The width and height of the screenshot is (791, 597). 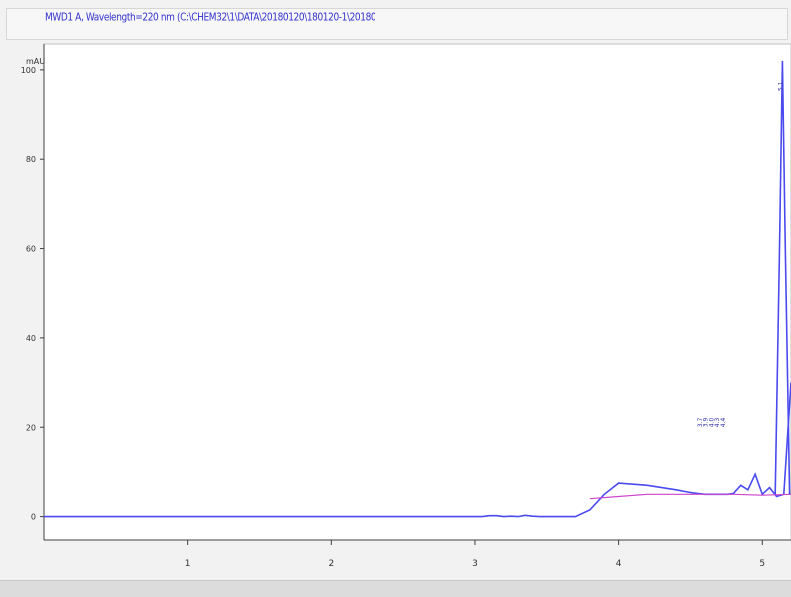 I want to click on y-axis-label: mAU, so click(x=35, y=61).